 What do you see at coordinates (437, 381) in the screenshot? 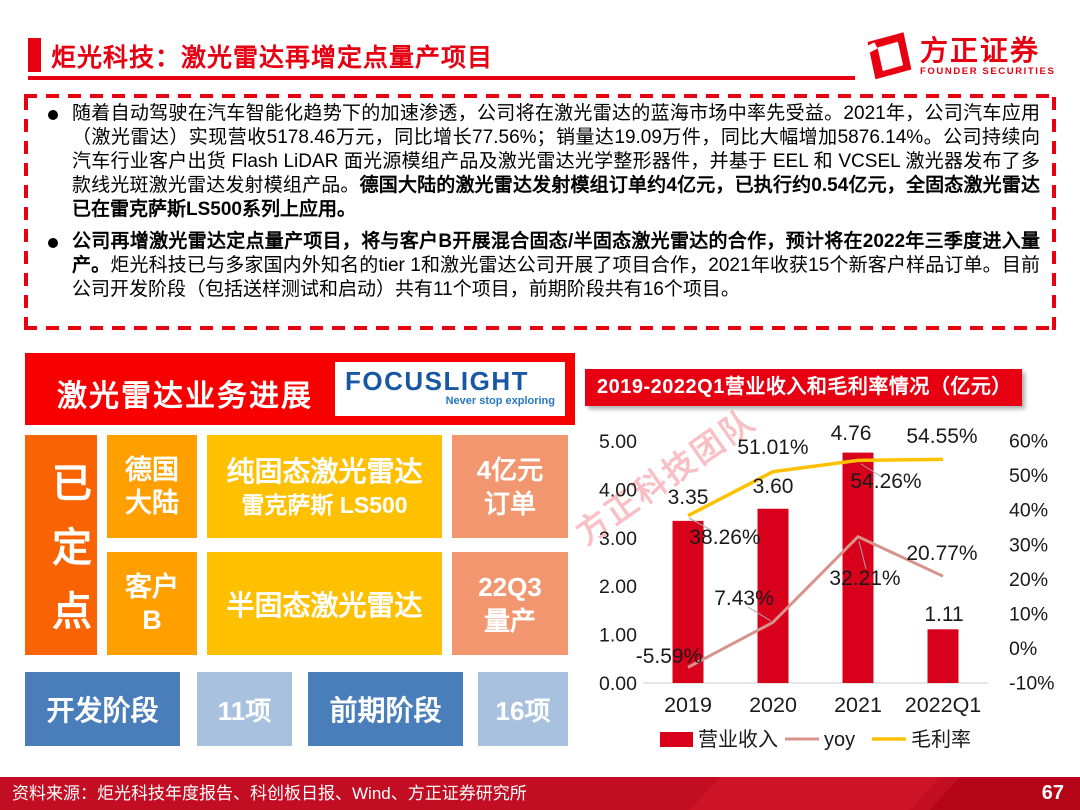
I see `focuslight-brand-text: FOCUSLIGHT` at bounding box center [437, 381].